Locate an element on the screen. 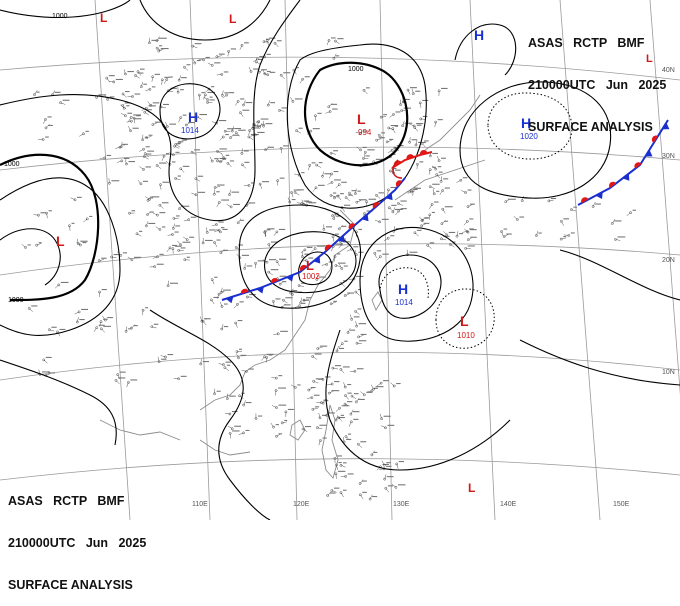 Image resolution: width=680 pixels, height=606 pixels. header-line-1: ASAS RCTP BMF is located at coordinates (597, 43).